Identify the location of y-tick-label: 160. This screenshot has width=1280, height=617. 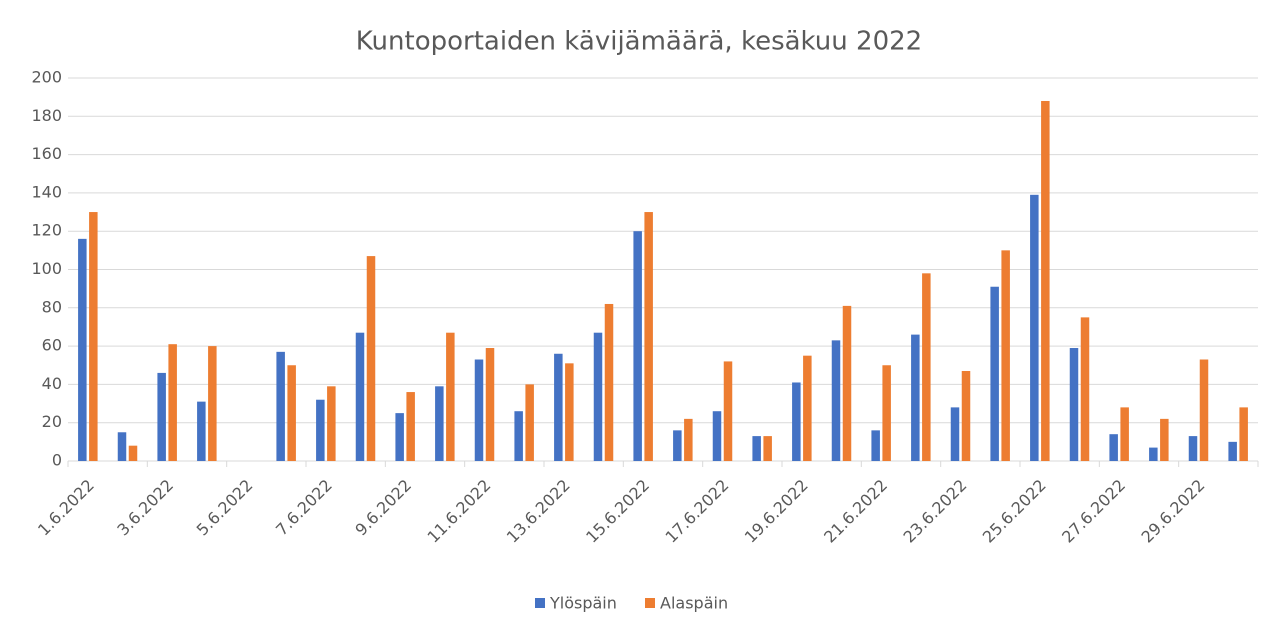
(46, 153).